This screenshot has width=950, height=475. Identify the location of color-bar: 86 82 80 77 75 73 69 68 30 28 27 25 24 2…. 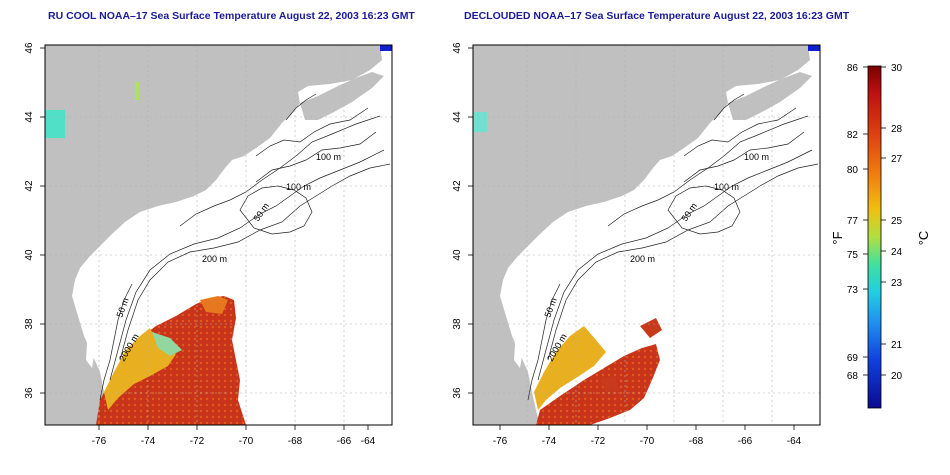
(880, 236).